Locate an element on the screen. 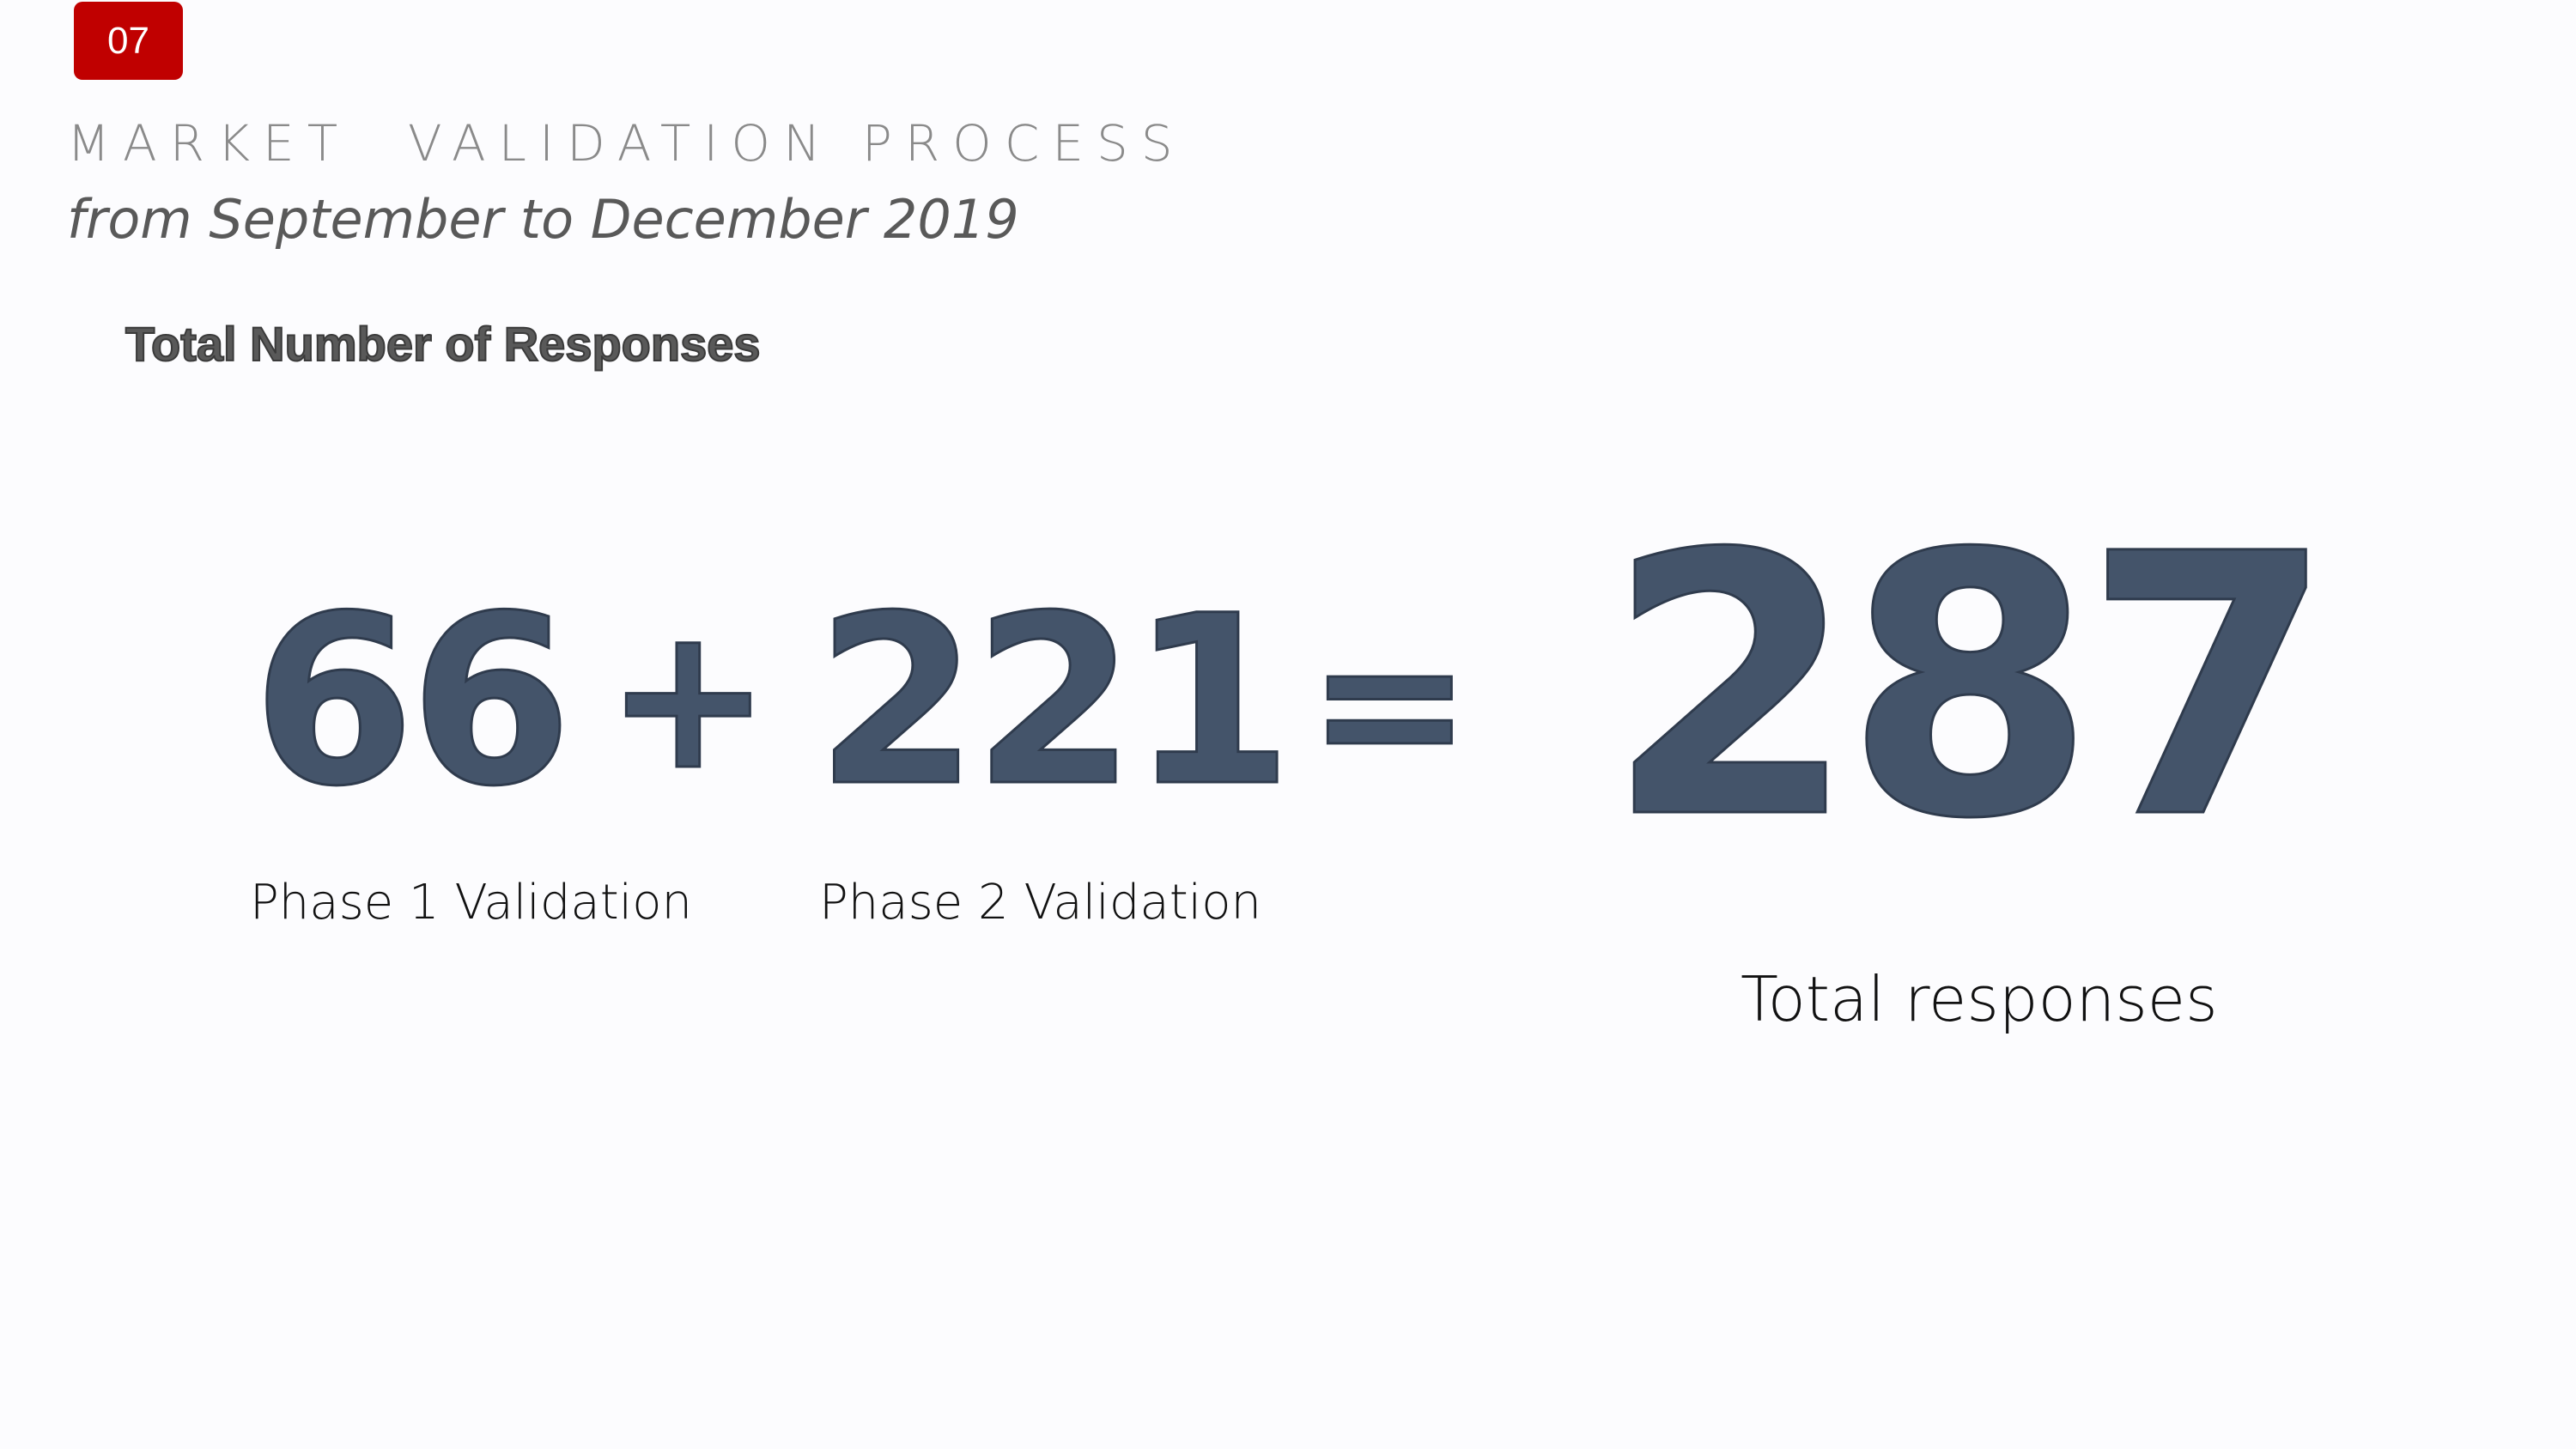  phase2-count: 221 is located at coordinates (1055, 702).